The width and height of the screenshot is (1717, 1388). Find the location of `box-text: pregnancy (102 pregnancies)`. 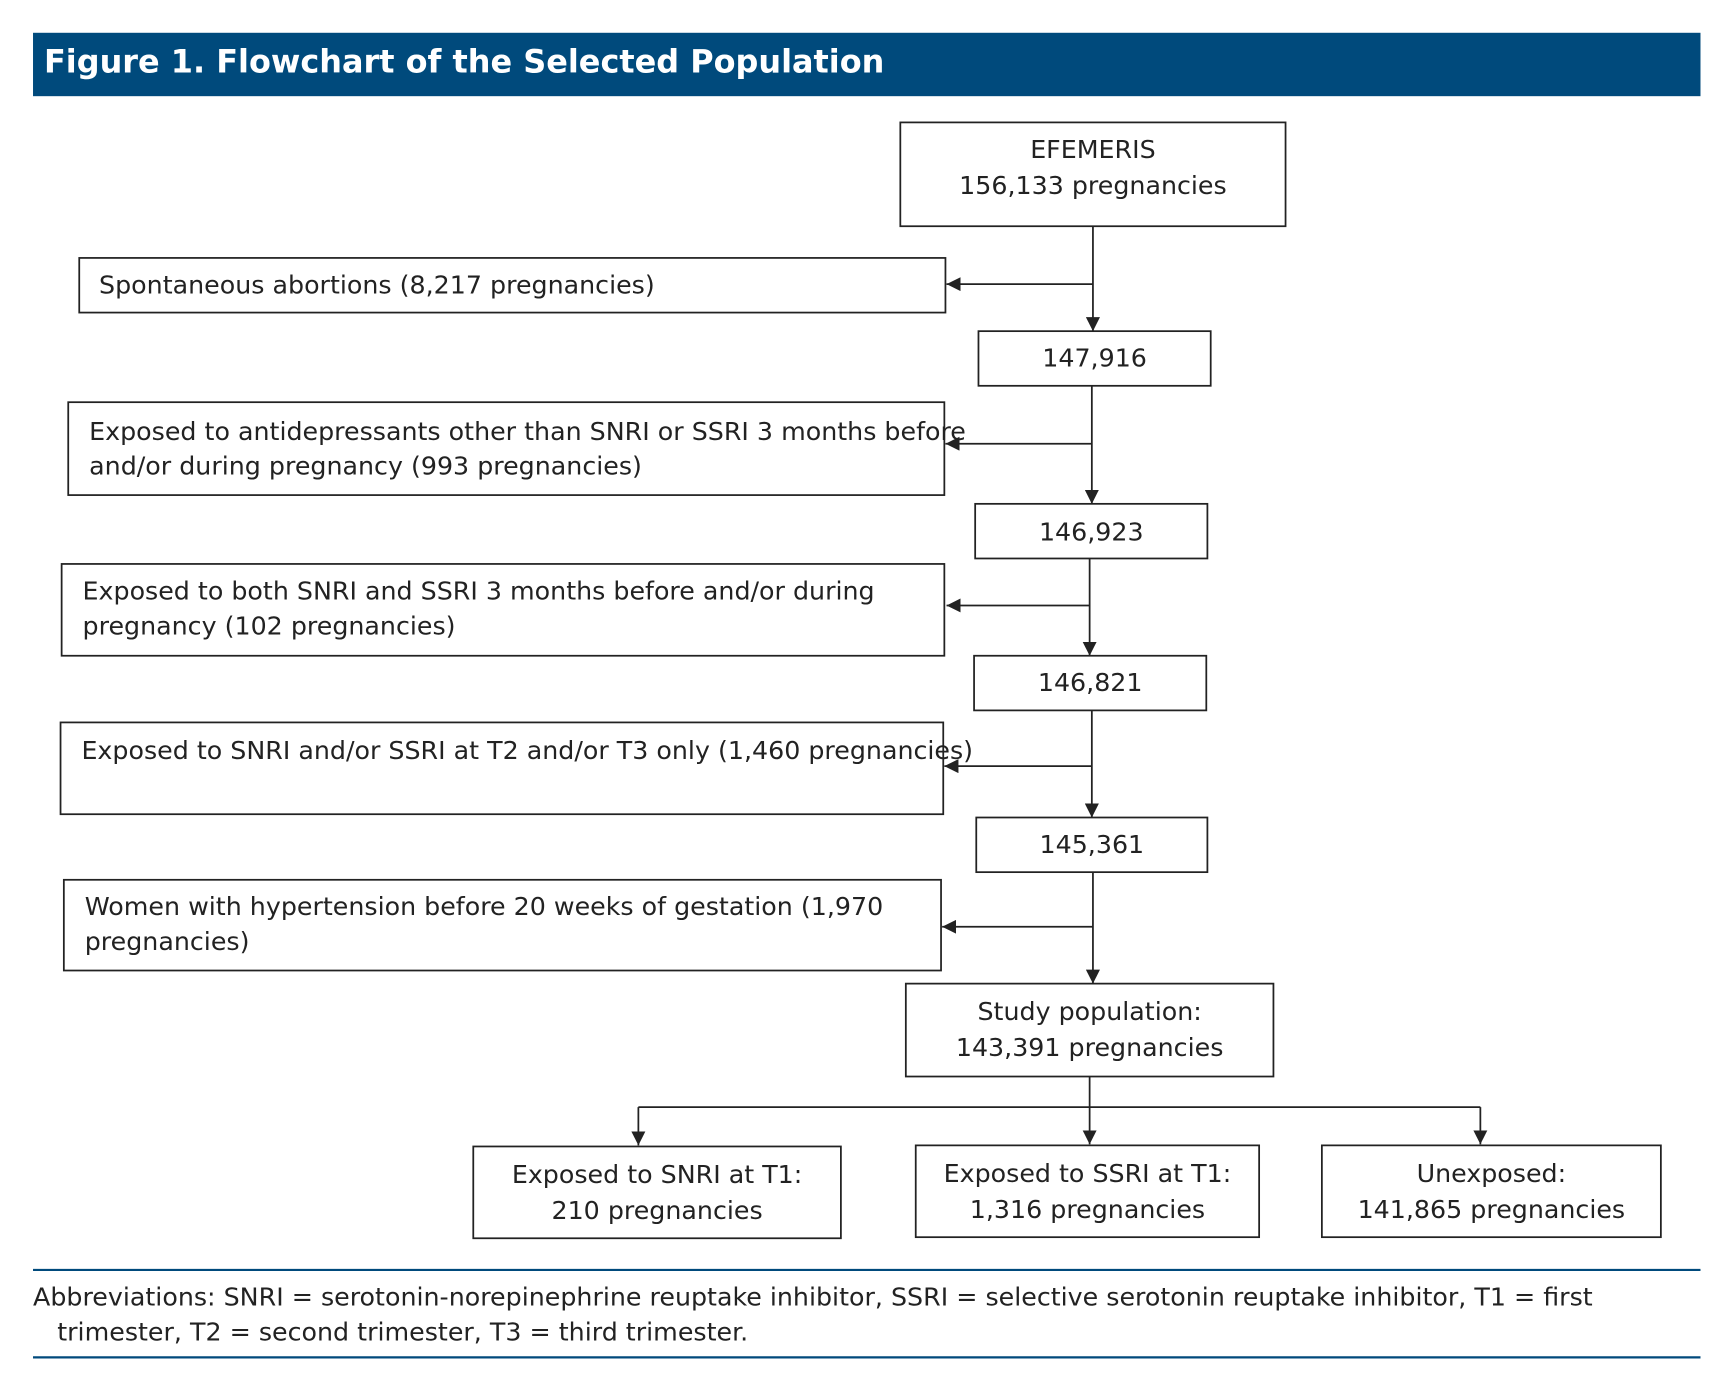

box-text: pregnancy (102 pregnancies) is located at coordinates (269, 625).